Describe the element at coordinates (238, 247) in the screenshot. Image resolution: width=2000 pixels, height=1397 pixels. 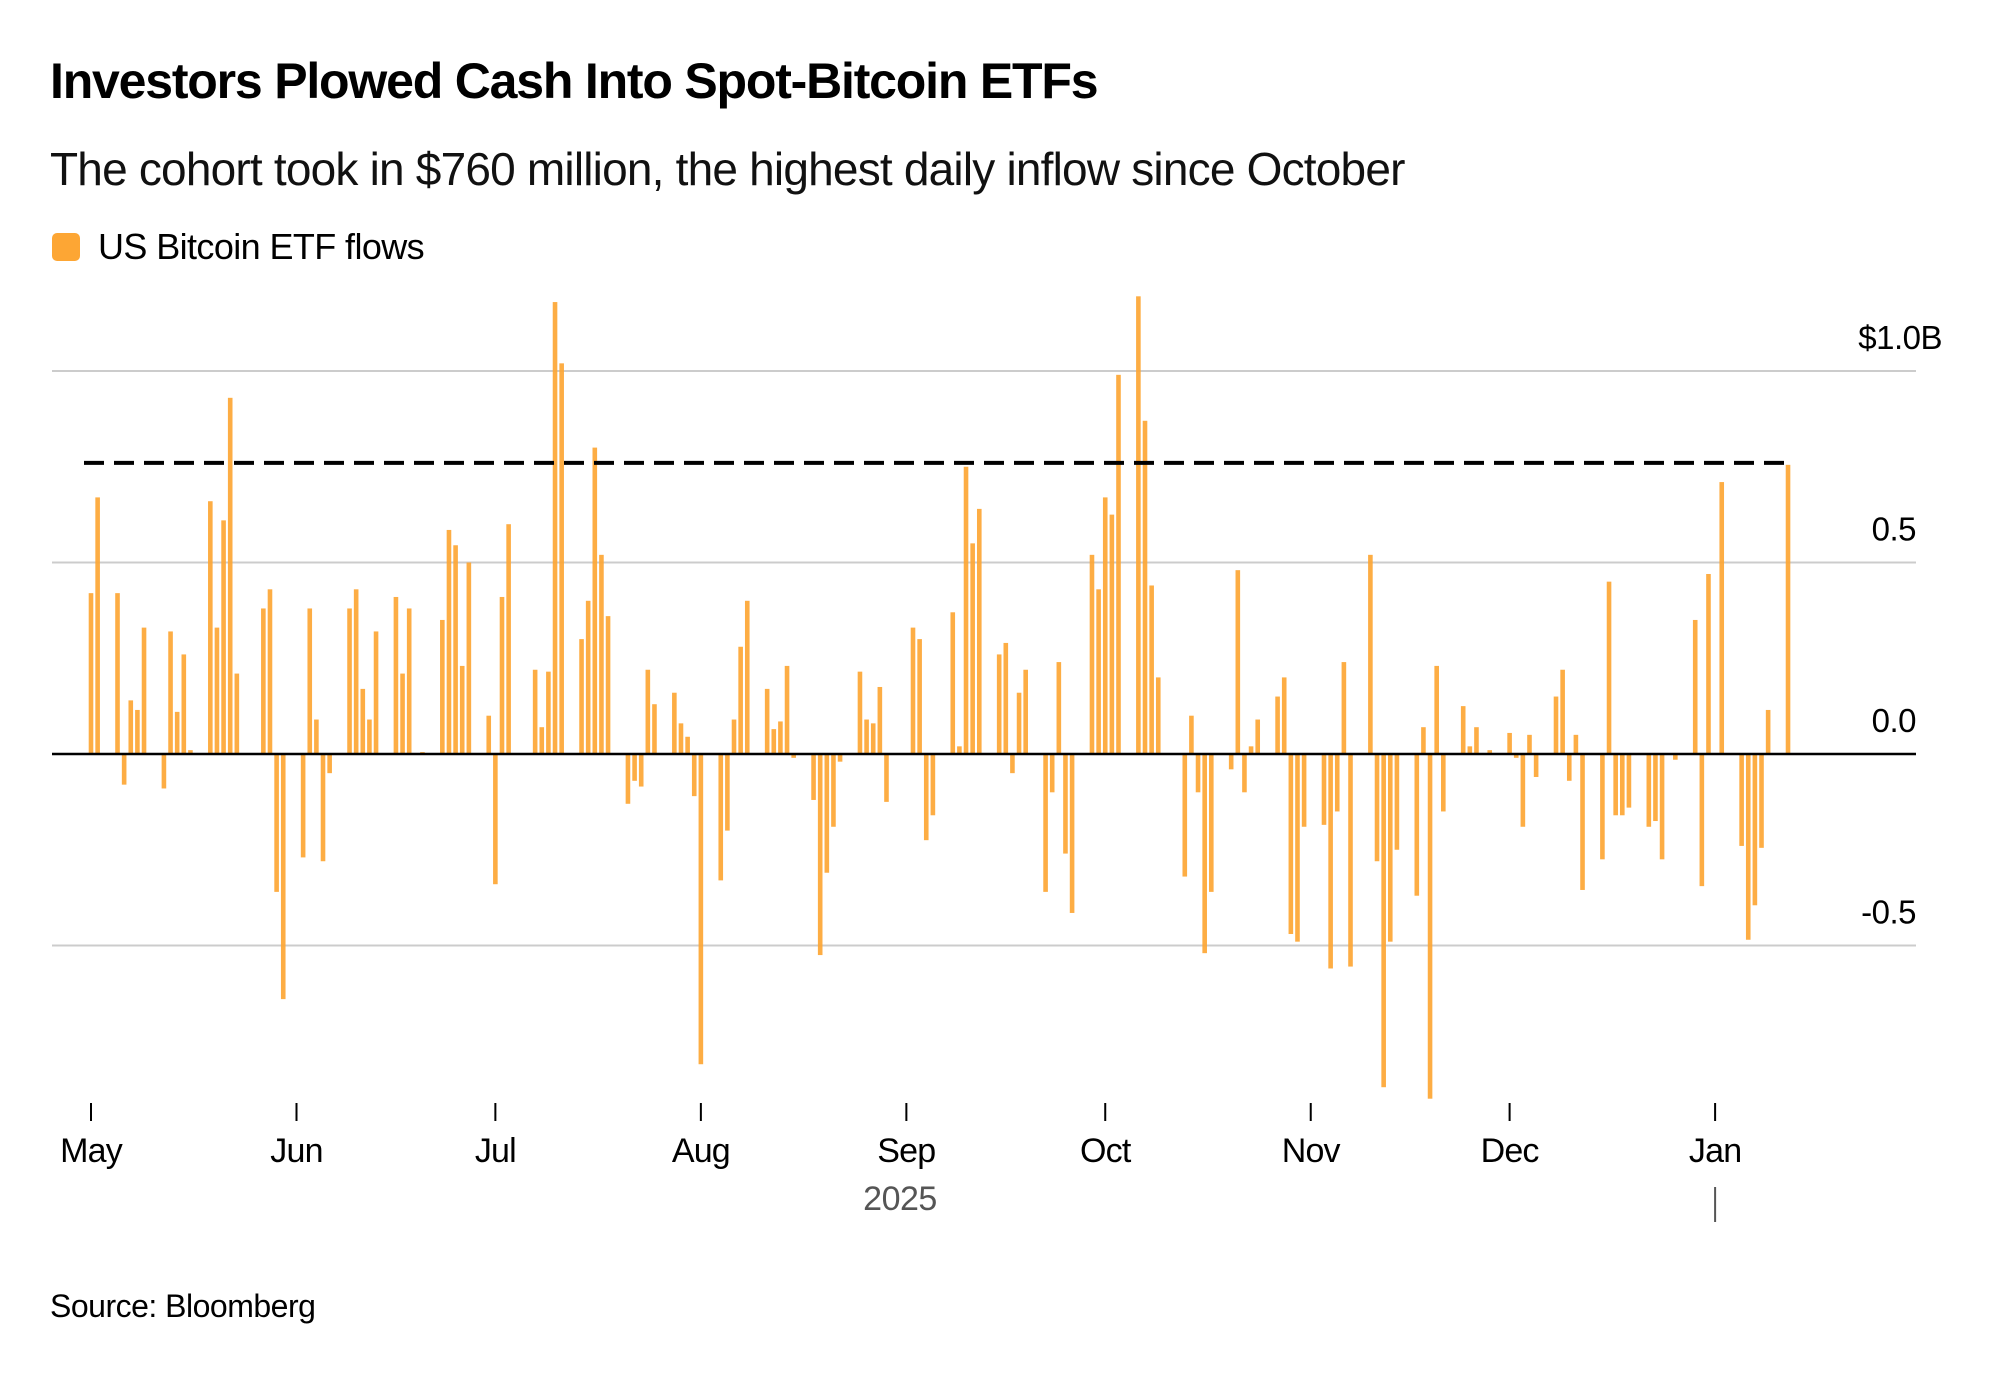
I see `legend: US Bitcoin ETF flows` at that location.